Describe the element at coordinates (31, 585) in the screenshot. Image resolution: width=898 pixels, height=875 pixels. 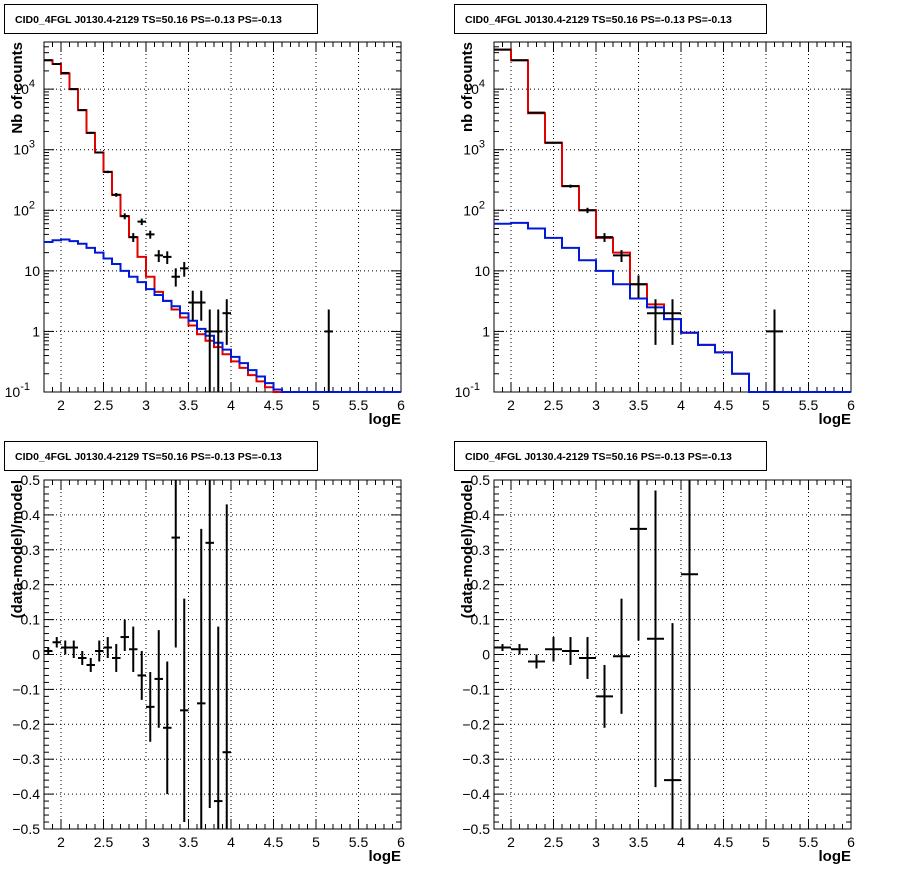
I see `y-tick-label: 0.2` at that location.